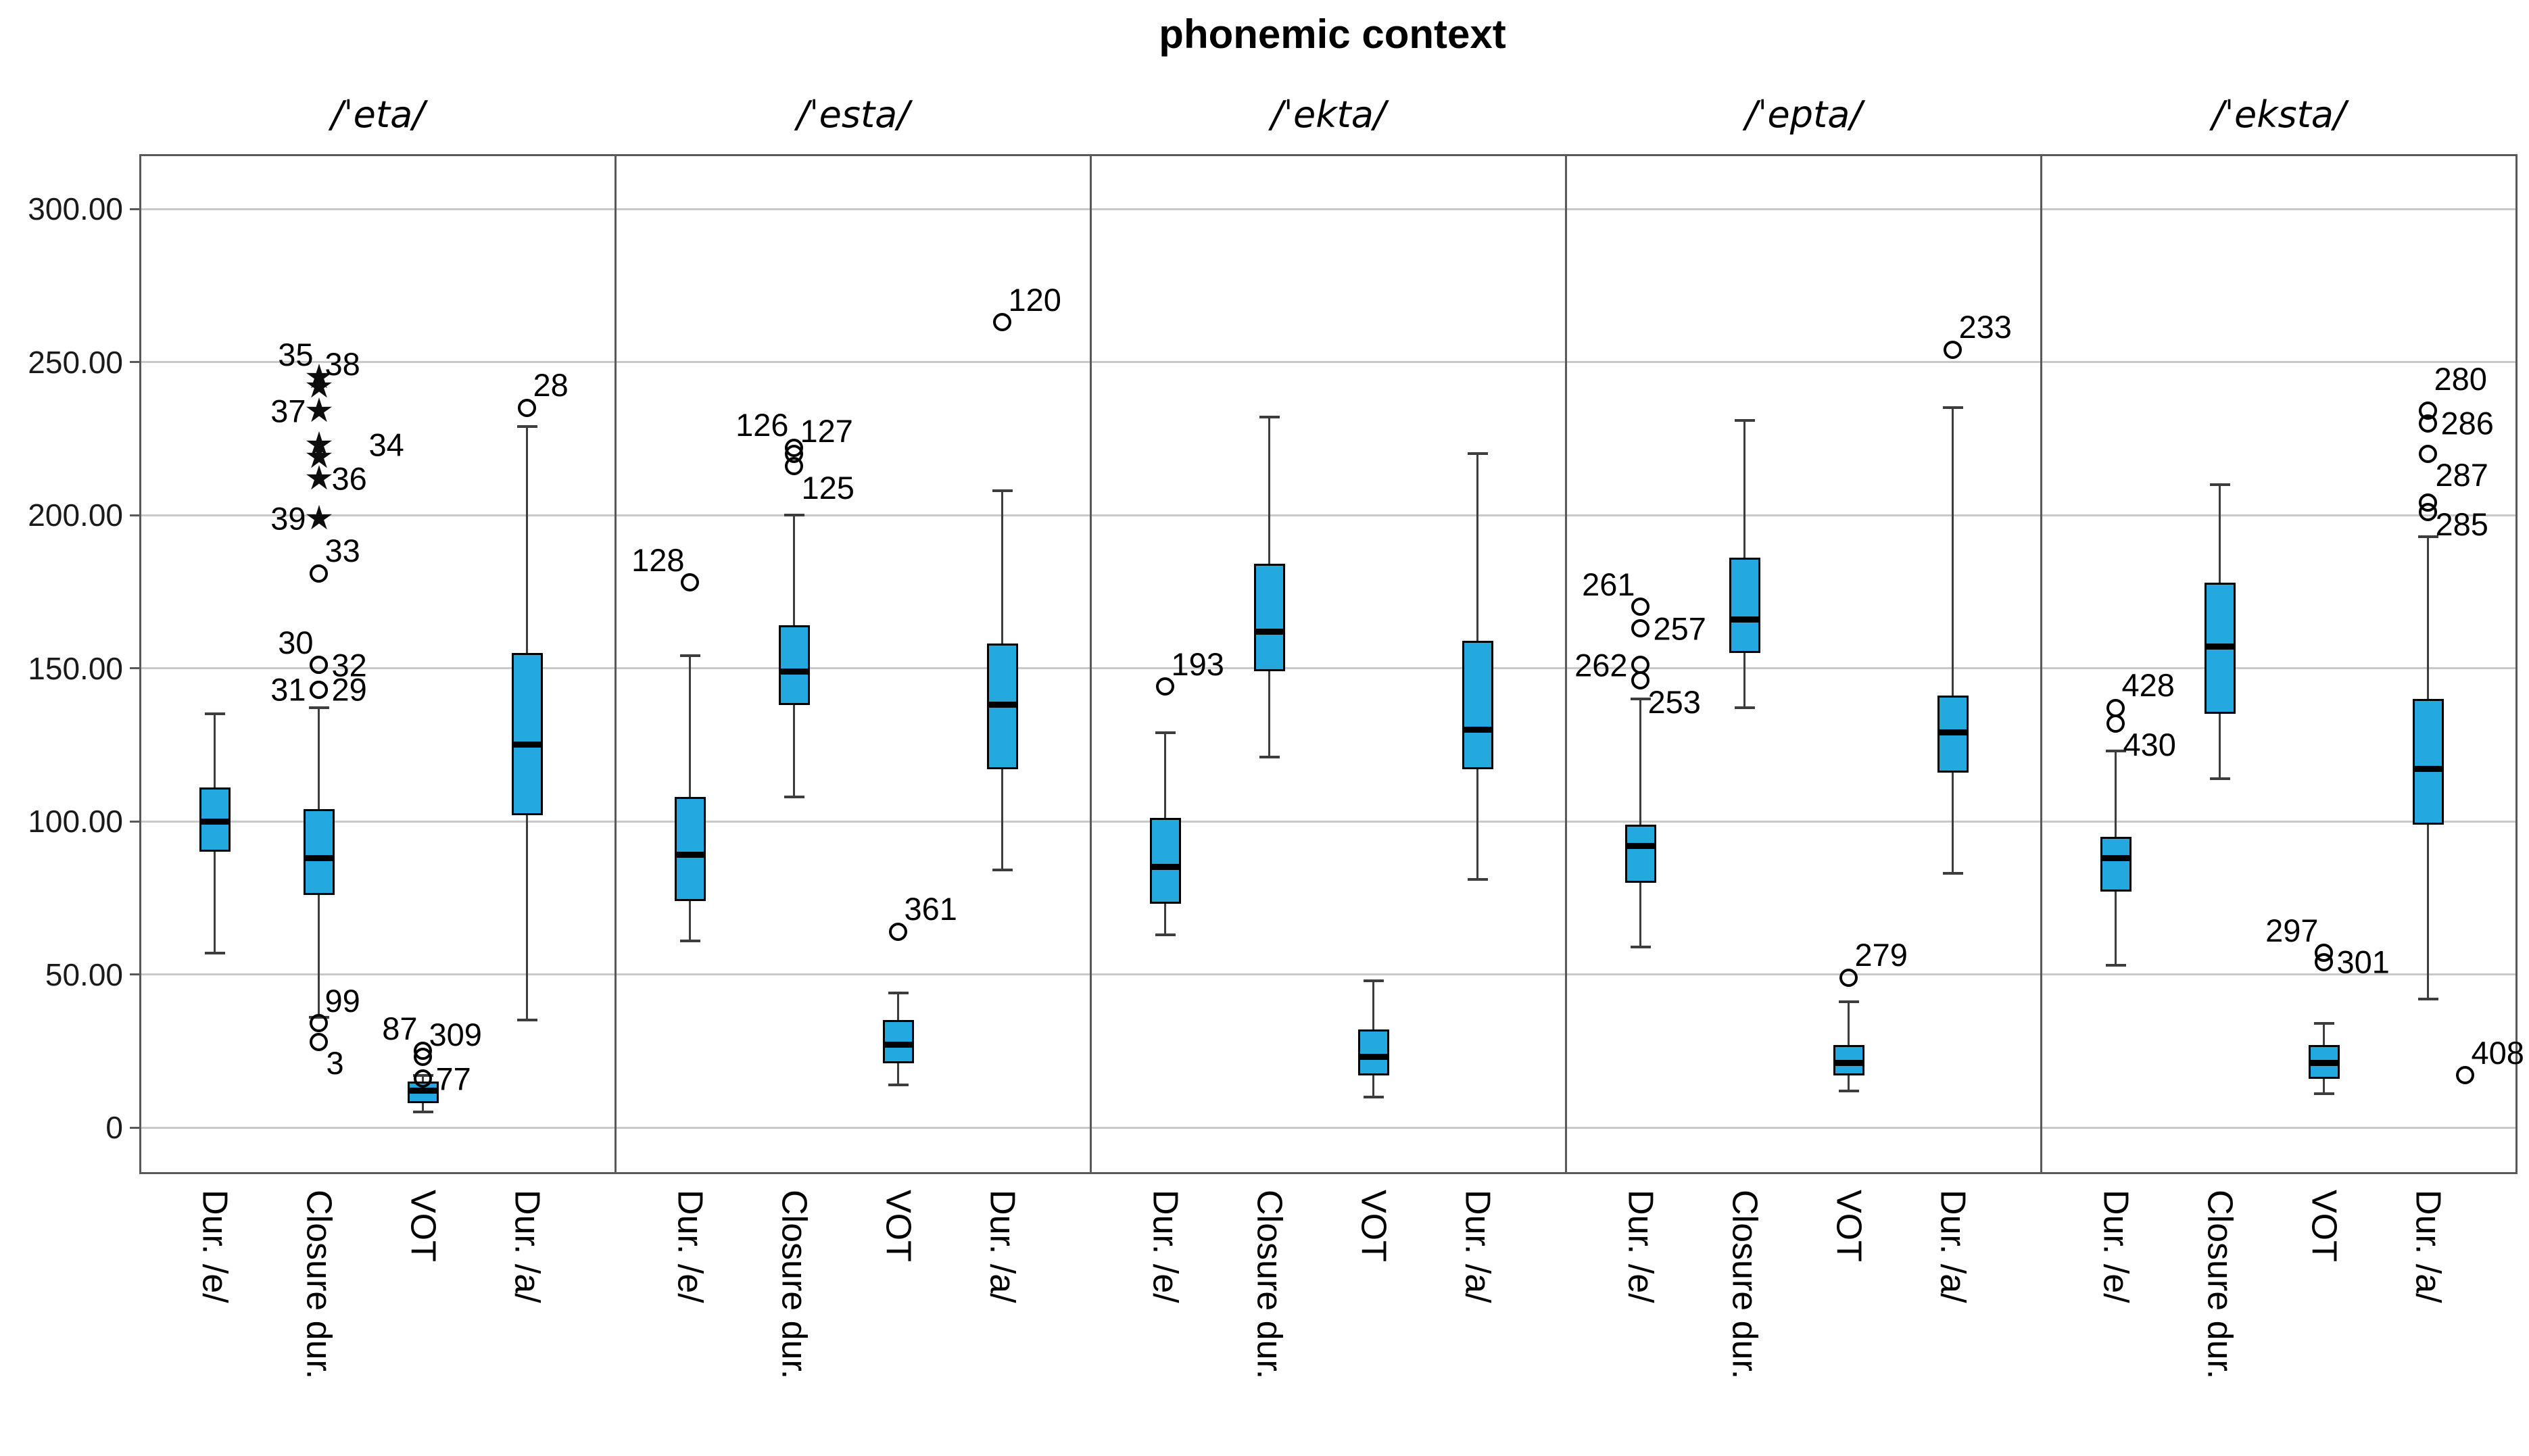 The image size is (2529, 1456). I want to click on outlier-label: 120, so click(1034, 299).